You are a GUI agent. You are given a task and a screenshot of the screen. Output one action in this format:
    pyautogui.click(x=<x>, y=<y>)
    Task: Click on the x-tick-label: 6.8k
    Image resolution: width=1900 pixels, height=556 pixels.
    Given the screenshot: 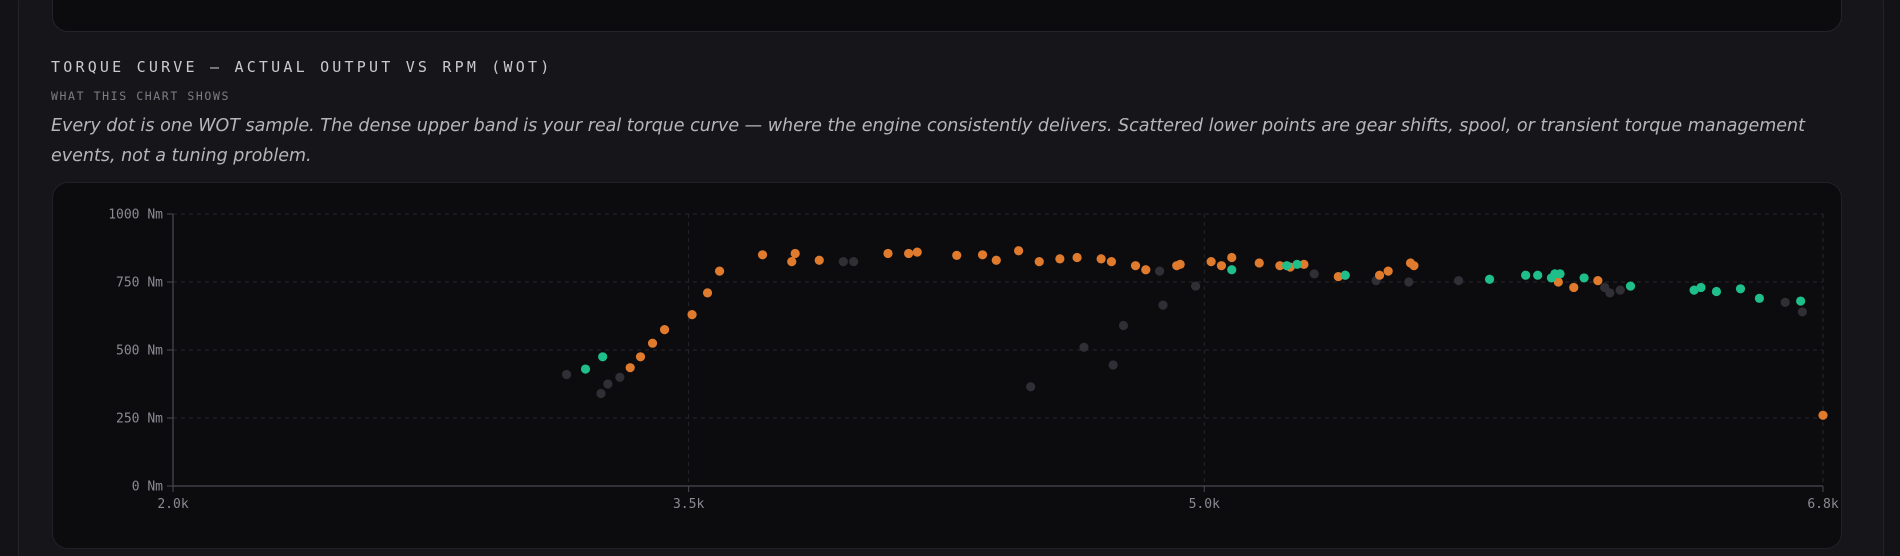 What is the action you would take?
    pyautogui.click(x=1822, y=504)
    